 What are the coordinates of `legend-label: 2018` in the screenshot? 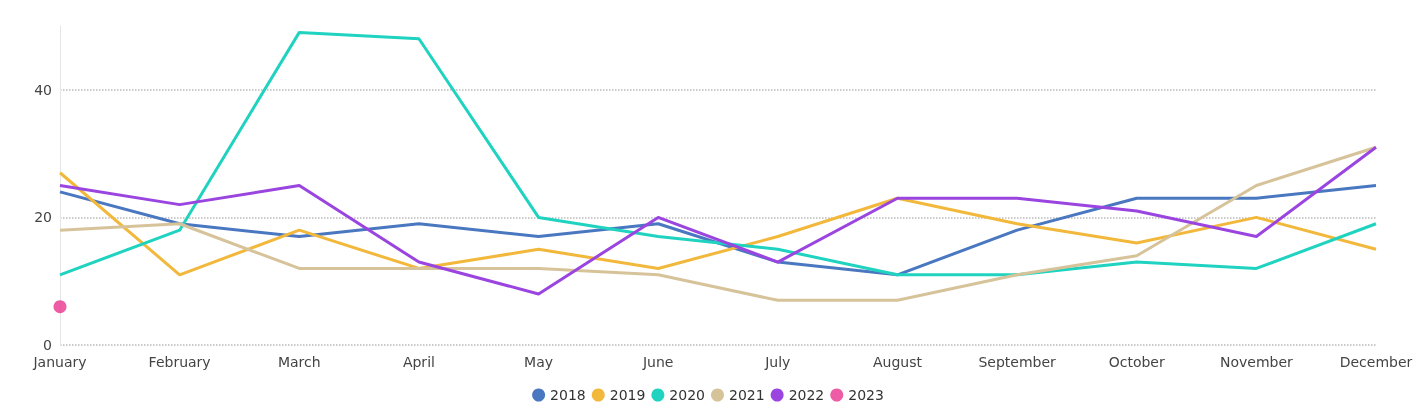 It's located at (568, 395).